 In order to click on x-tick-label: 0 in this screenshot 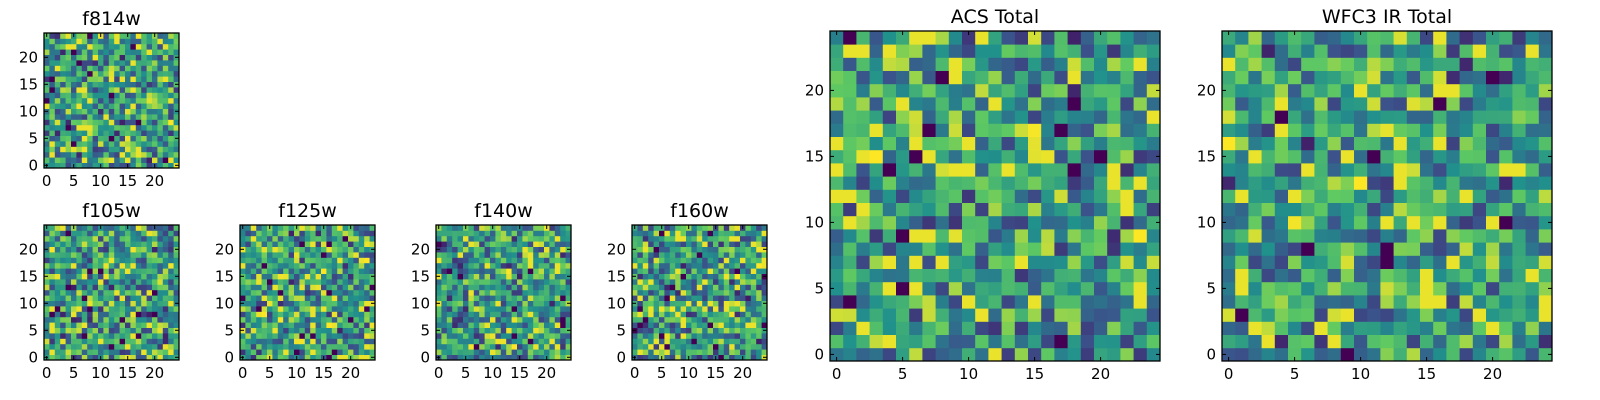, I will do `click(47, 181)`.